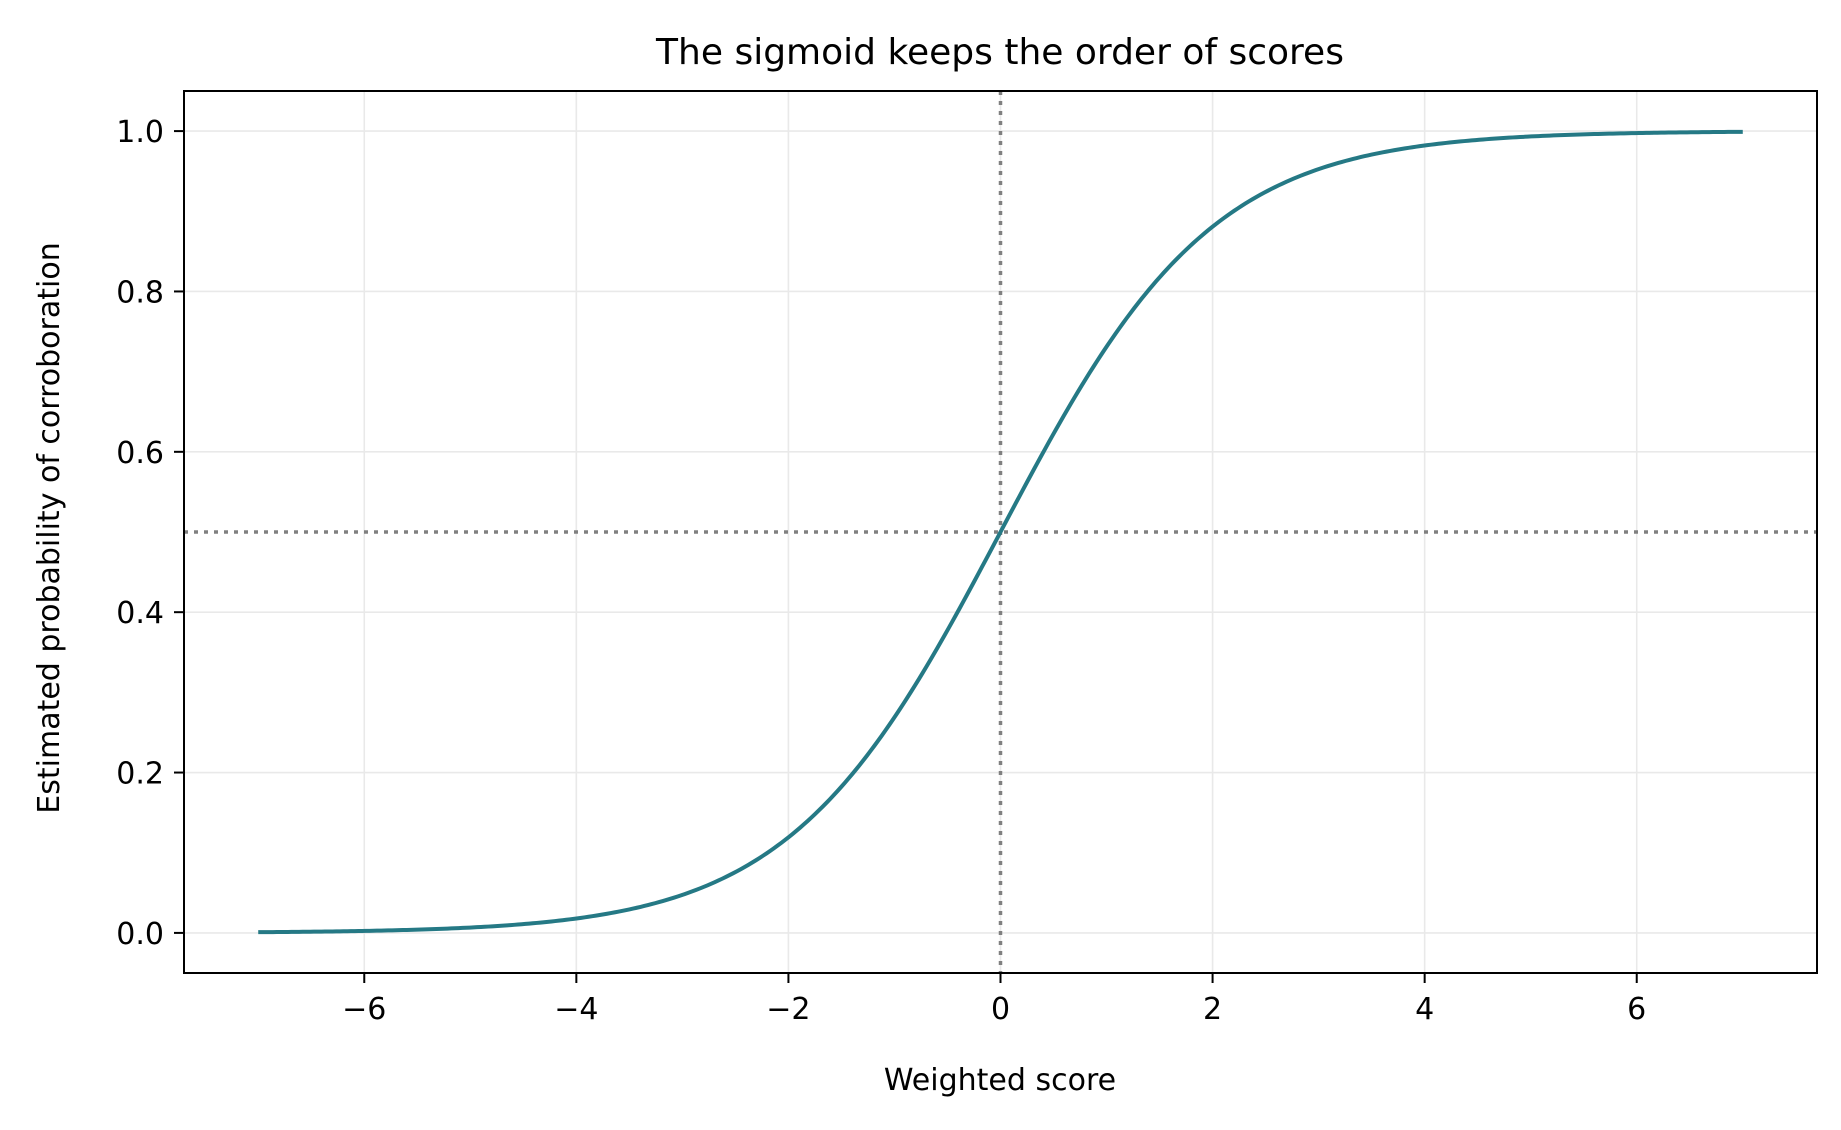 This screenshot has height=1130, width=1841. I want to click on x-tick-label: 4, so click(1424, 1009).